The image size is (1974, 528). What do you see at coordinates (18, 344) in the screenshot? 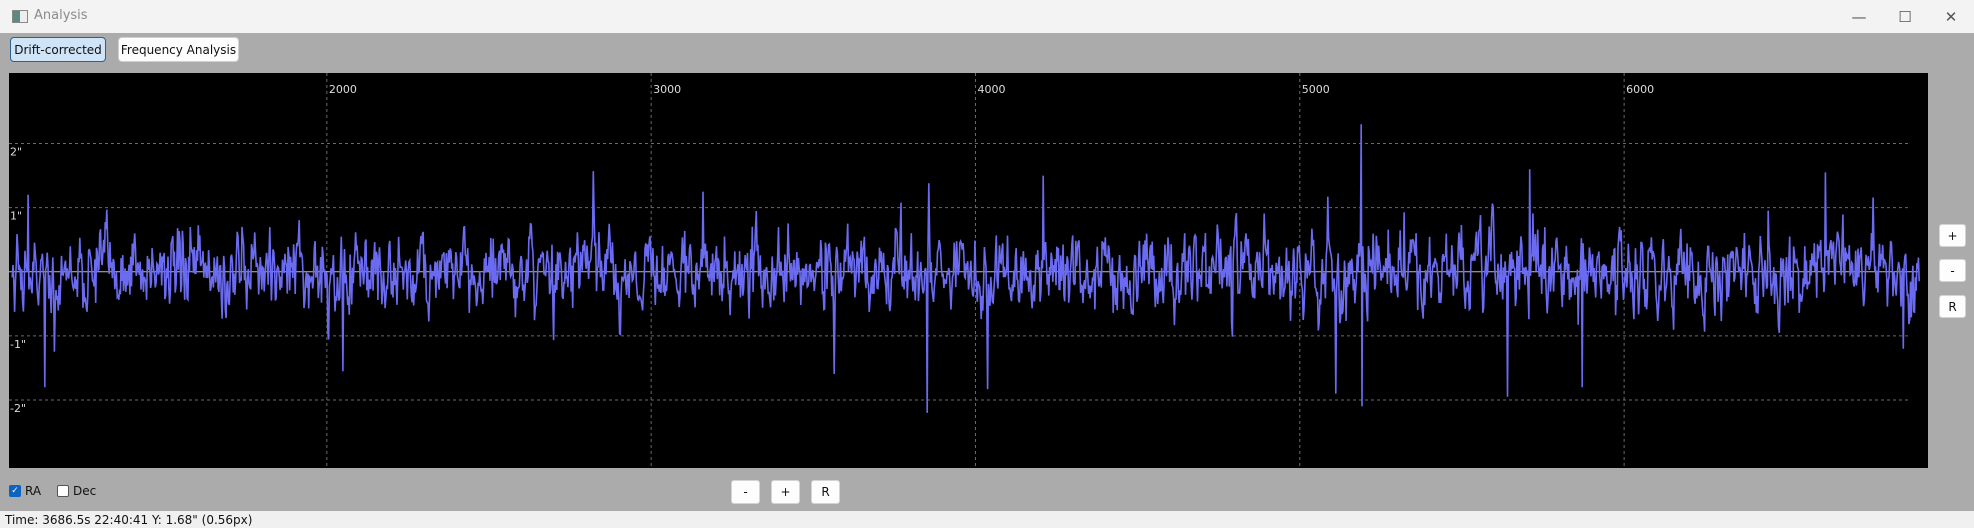
I see `y-tick-label: -1"` at bounding box center [18, 344].